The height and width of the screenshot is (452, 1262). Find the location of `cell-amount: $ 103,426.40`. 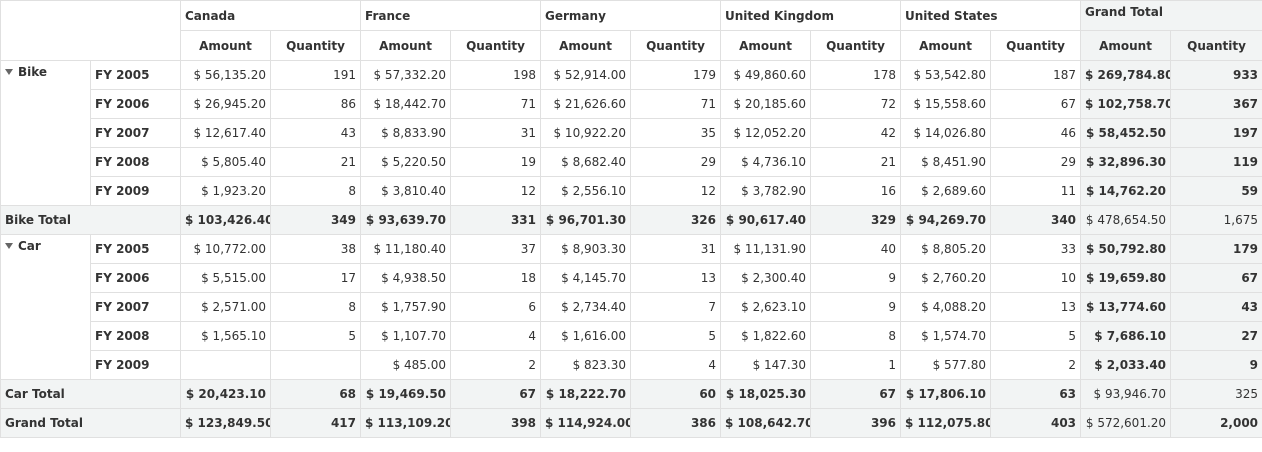

cell-amount: $ 103,426.40 is located at coordinates (225, 220).